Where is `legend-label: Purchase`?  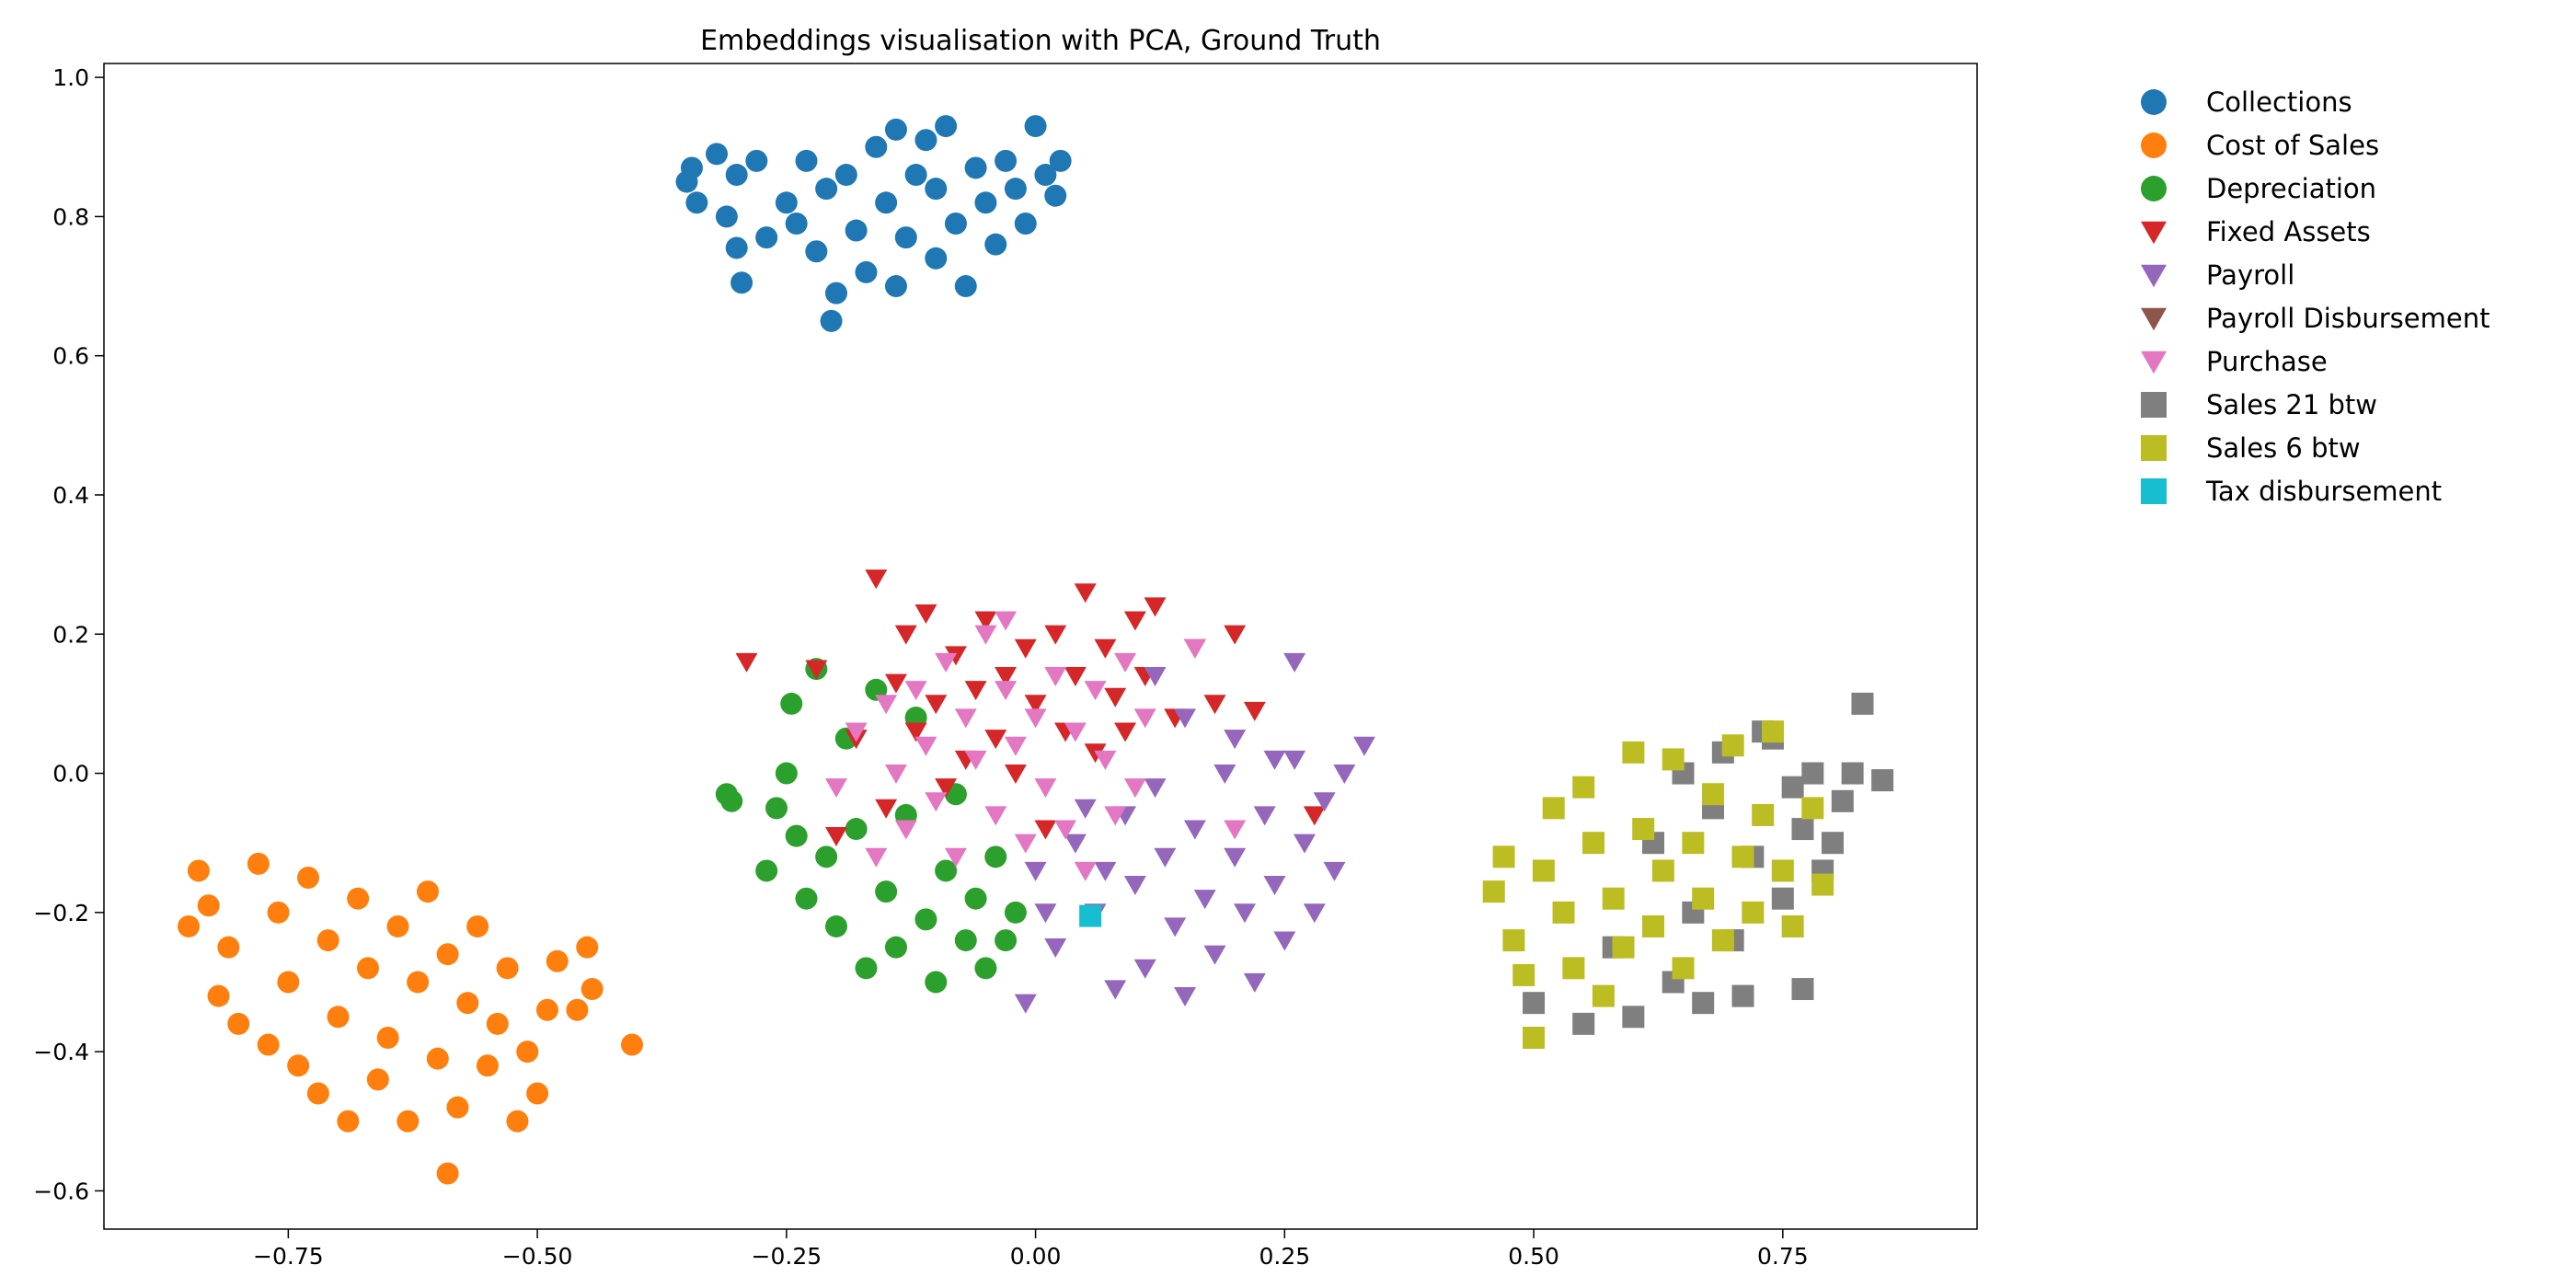 legend-label: Purchase is located at coordinates (2267, 361).